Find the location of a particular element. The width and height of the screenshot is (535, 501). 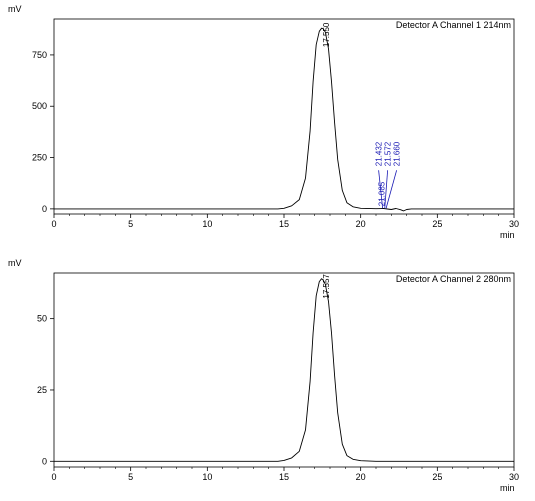

y-tick-label: 750 is located at coordinates (39, 55).